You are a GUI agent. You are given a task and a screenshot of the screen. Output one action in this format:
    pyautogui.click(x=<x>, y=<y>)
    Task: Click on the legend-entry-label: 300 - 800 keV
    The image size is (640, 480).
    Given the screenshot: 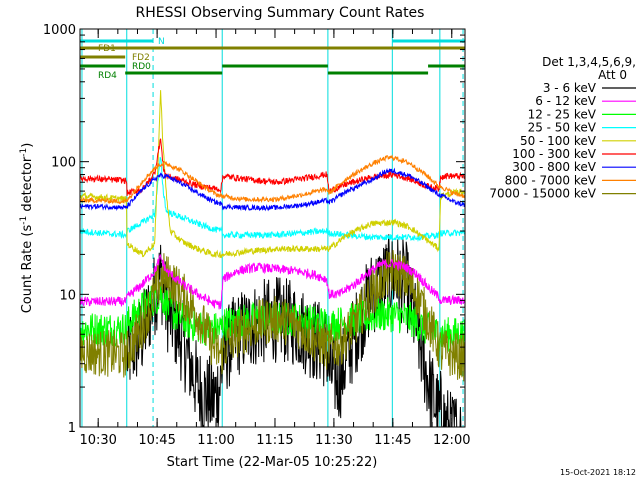 What is the action you would take?
    pyautogui.click(x=554, y=167)
    